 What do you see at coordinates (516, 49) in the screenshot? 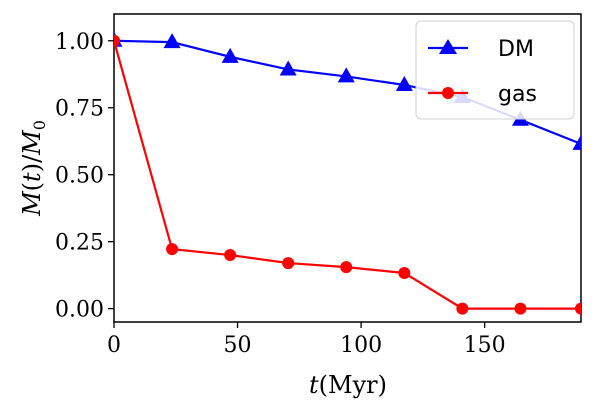
I see `legend-dm-label: DM` at bounding box center [516, 49].